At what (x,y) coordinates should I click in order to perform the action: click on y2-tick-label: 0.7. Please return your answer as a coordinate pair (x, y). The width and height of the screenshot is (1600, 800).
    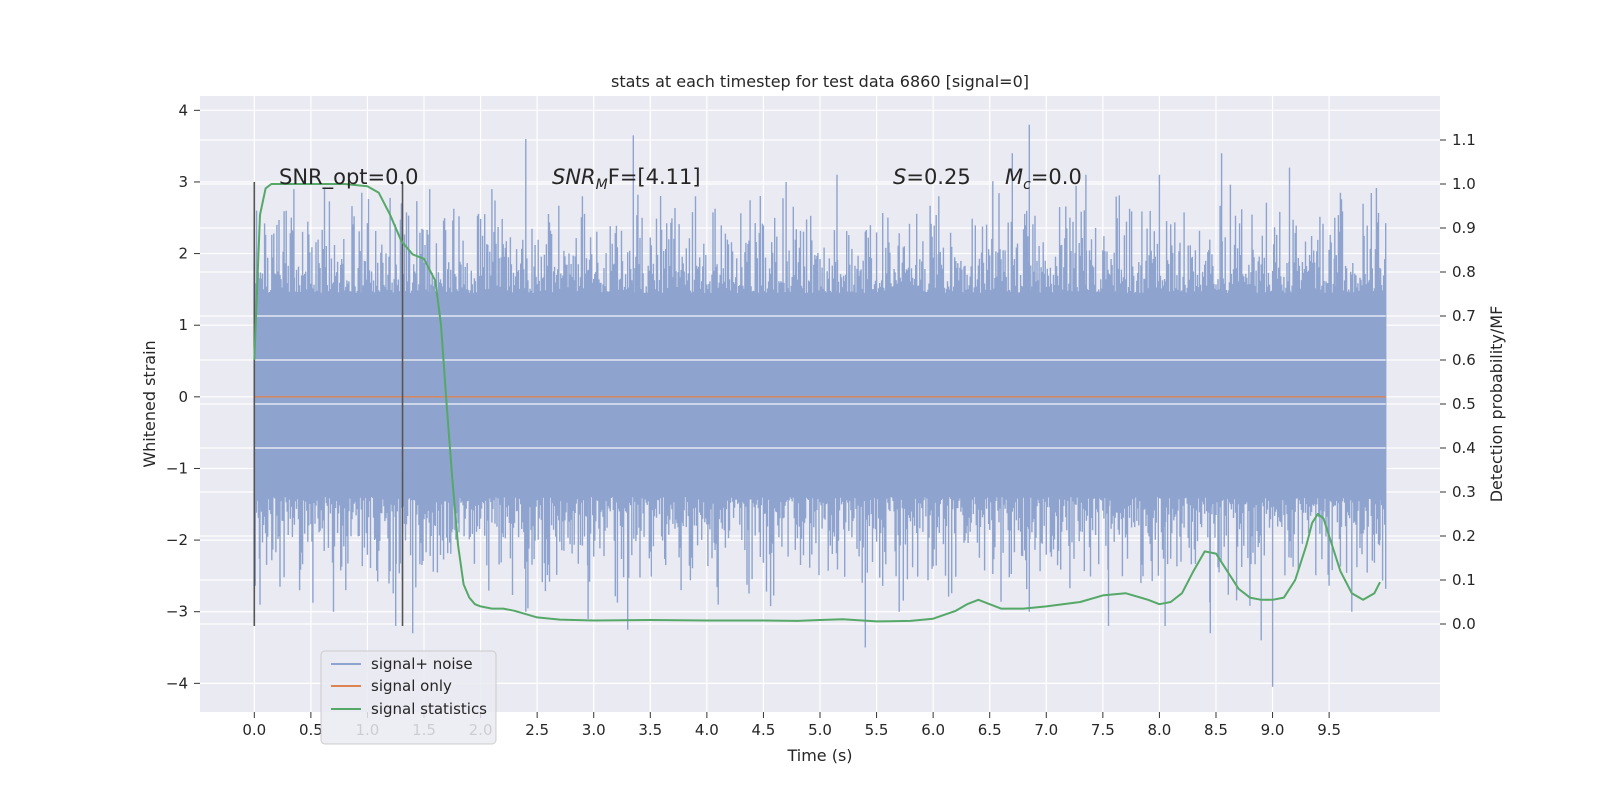
    Looking at the image, I should click on (1464, 316).